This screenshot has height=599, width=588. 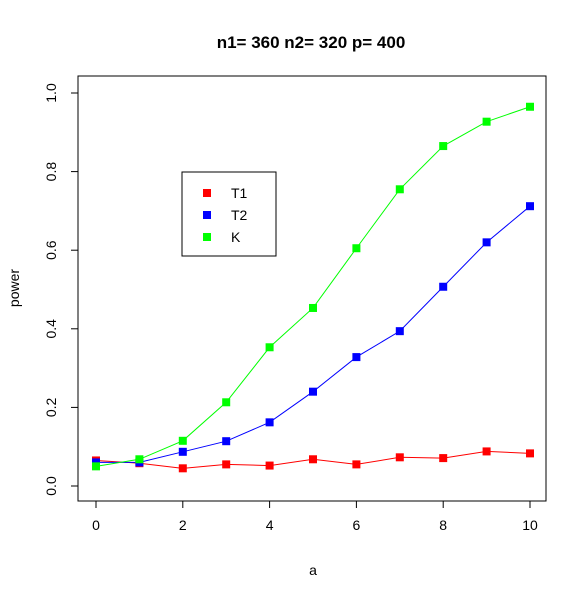 What do you see at coordinates (270, 525) in the screenshot?
I see `x-tick-label: 4` at bounding box center [270, 525].